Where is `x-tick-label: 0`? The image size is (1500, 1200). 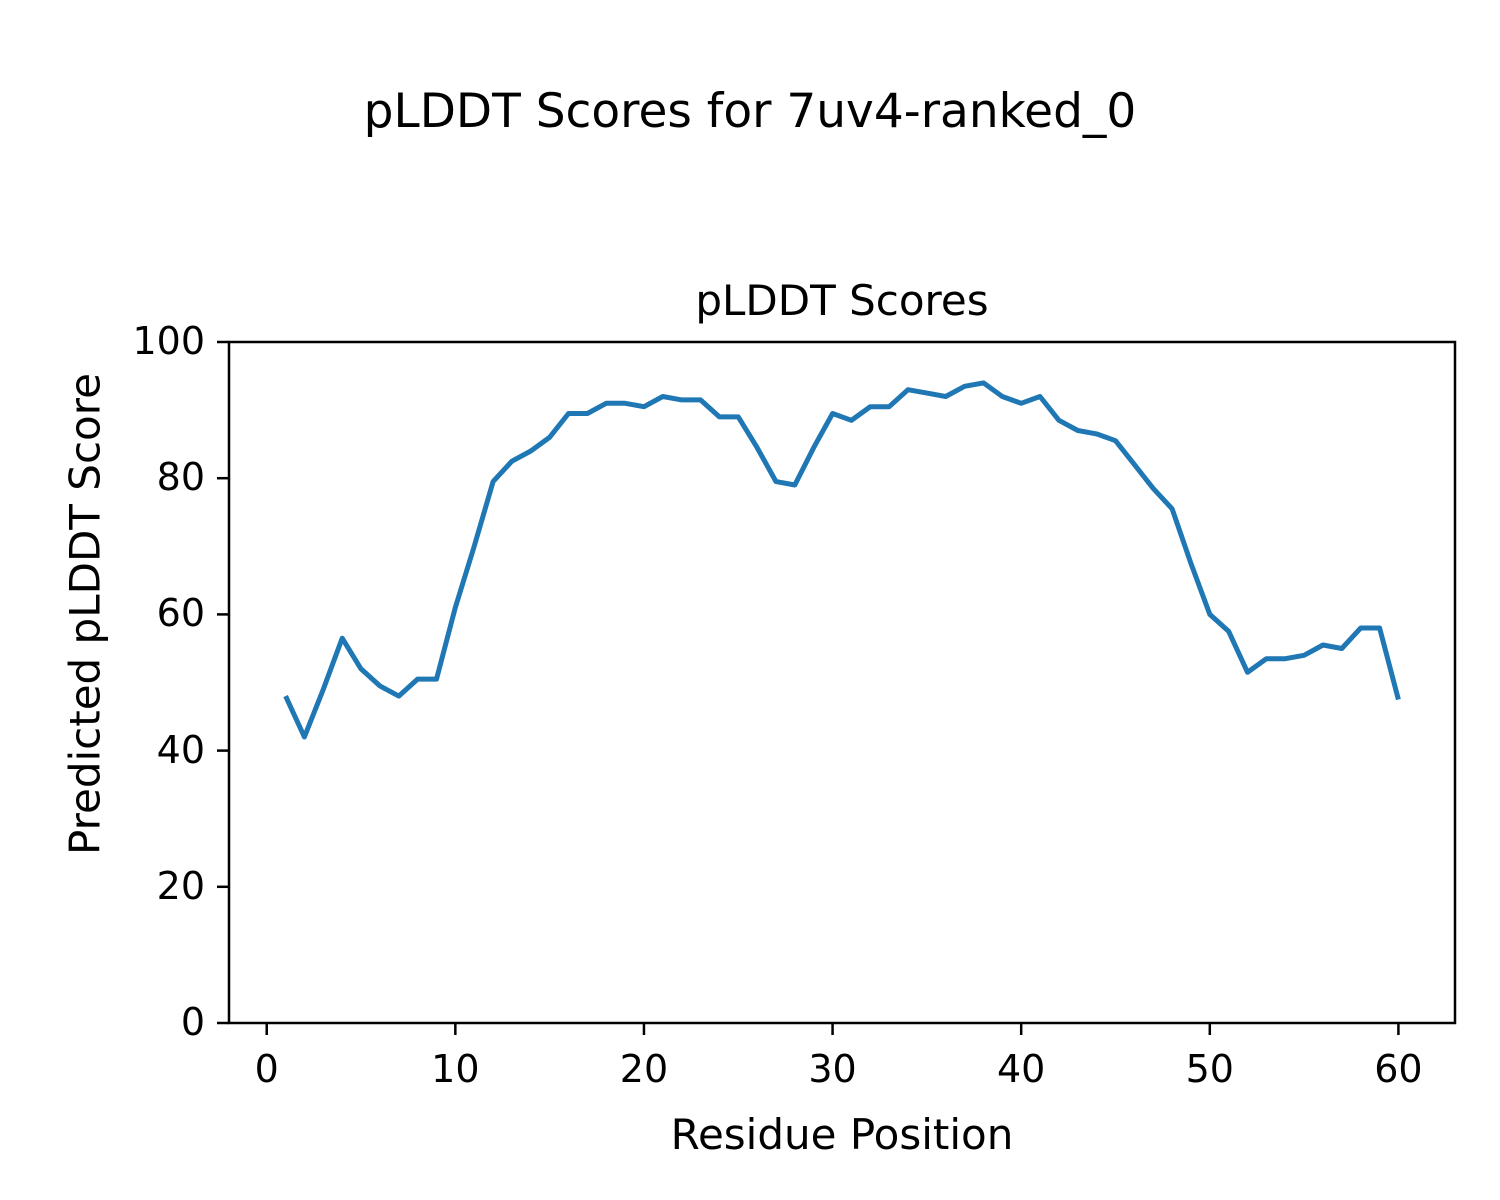
x-tick-label: 0 is located at coordinates (266, 1069).